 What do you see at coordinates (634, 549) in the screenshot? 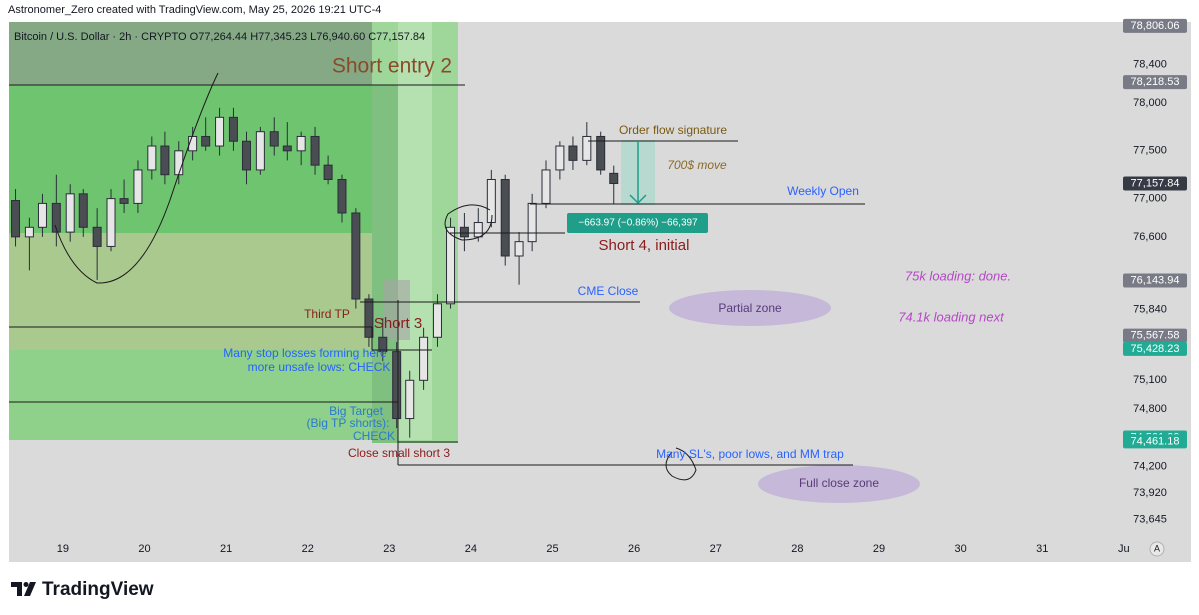
I see `x-tick-label: 26` at bounding box center [634, 549].